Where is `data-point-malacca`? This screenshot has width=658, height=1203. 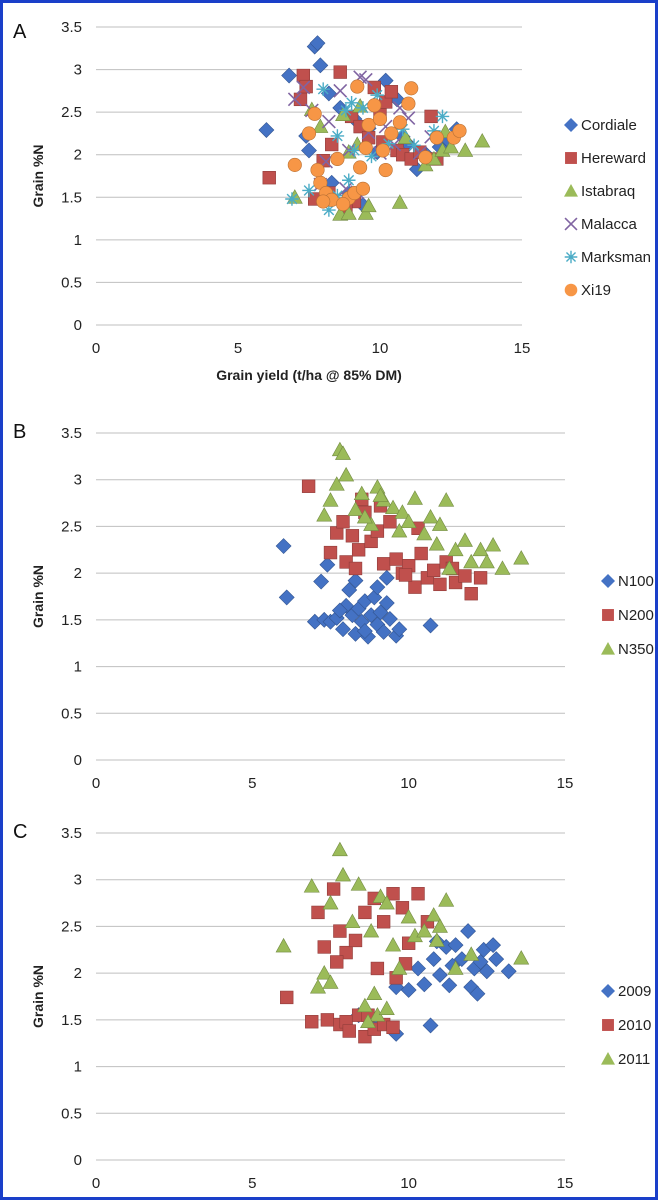
data-point-malacca is located at coordinates (303, 87).